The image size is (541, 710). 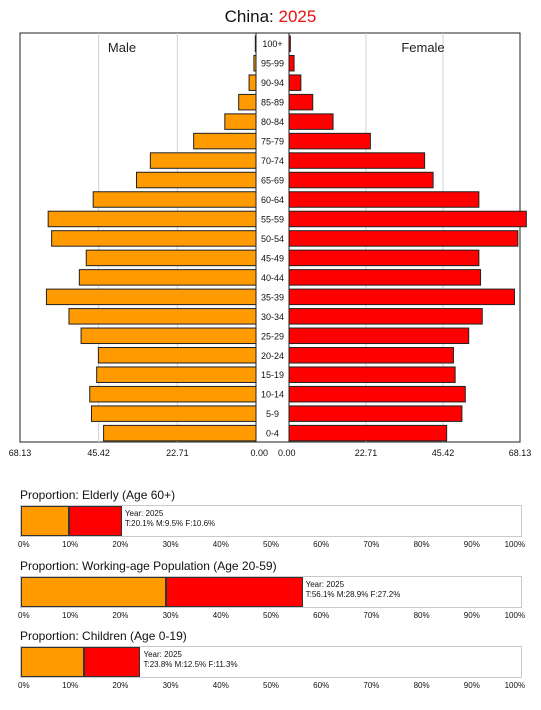 What do you see at coordinates (272, 64) in the screenshot?
I see `age-group-label: 95-99` at bounding box center [272, 64].